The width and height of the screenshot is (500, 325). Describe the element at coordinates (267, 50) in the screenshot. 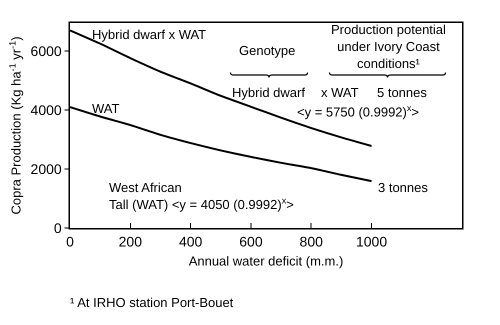

I see `annotation: Genotype` at that location.